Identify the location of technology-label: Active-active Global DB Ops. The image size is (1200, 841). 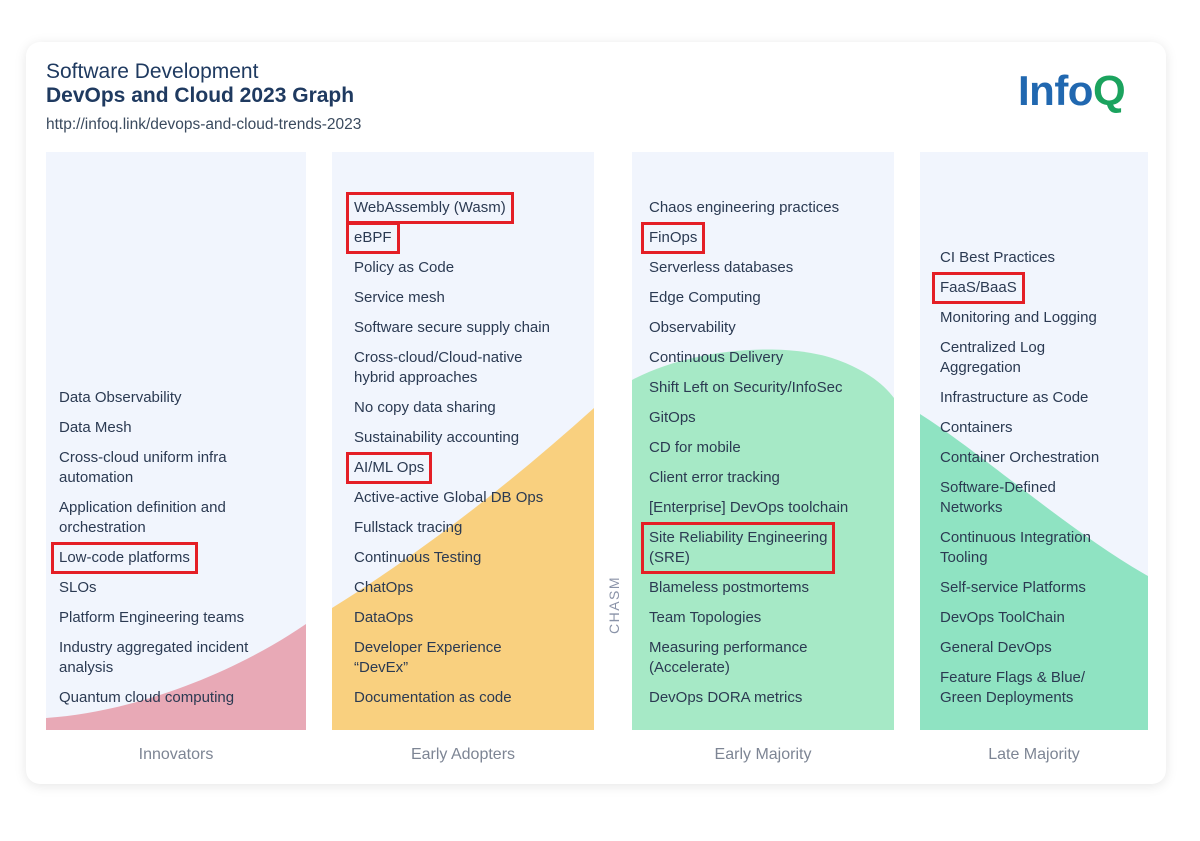
(449, 497).